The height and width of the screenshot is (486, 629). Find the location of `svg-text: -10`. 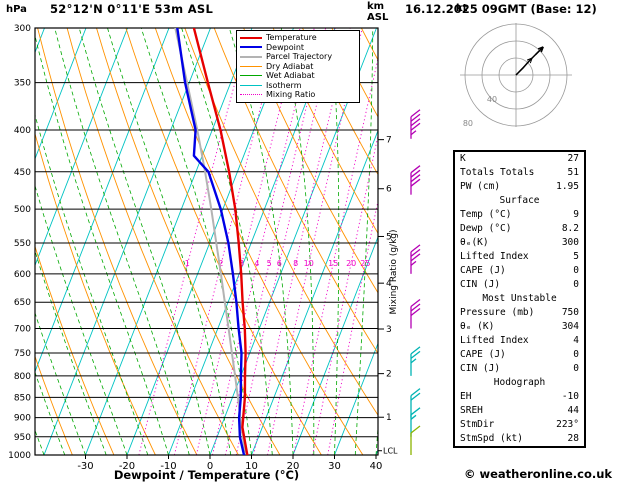

svg-text: -10 is located at coordinates (168, 466).